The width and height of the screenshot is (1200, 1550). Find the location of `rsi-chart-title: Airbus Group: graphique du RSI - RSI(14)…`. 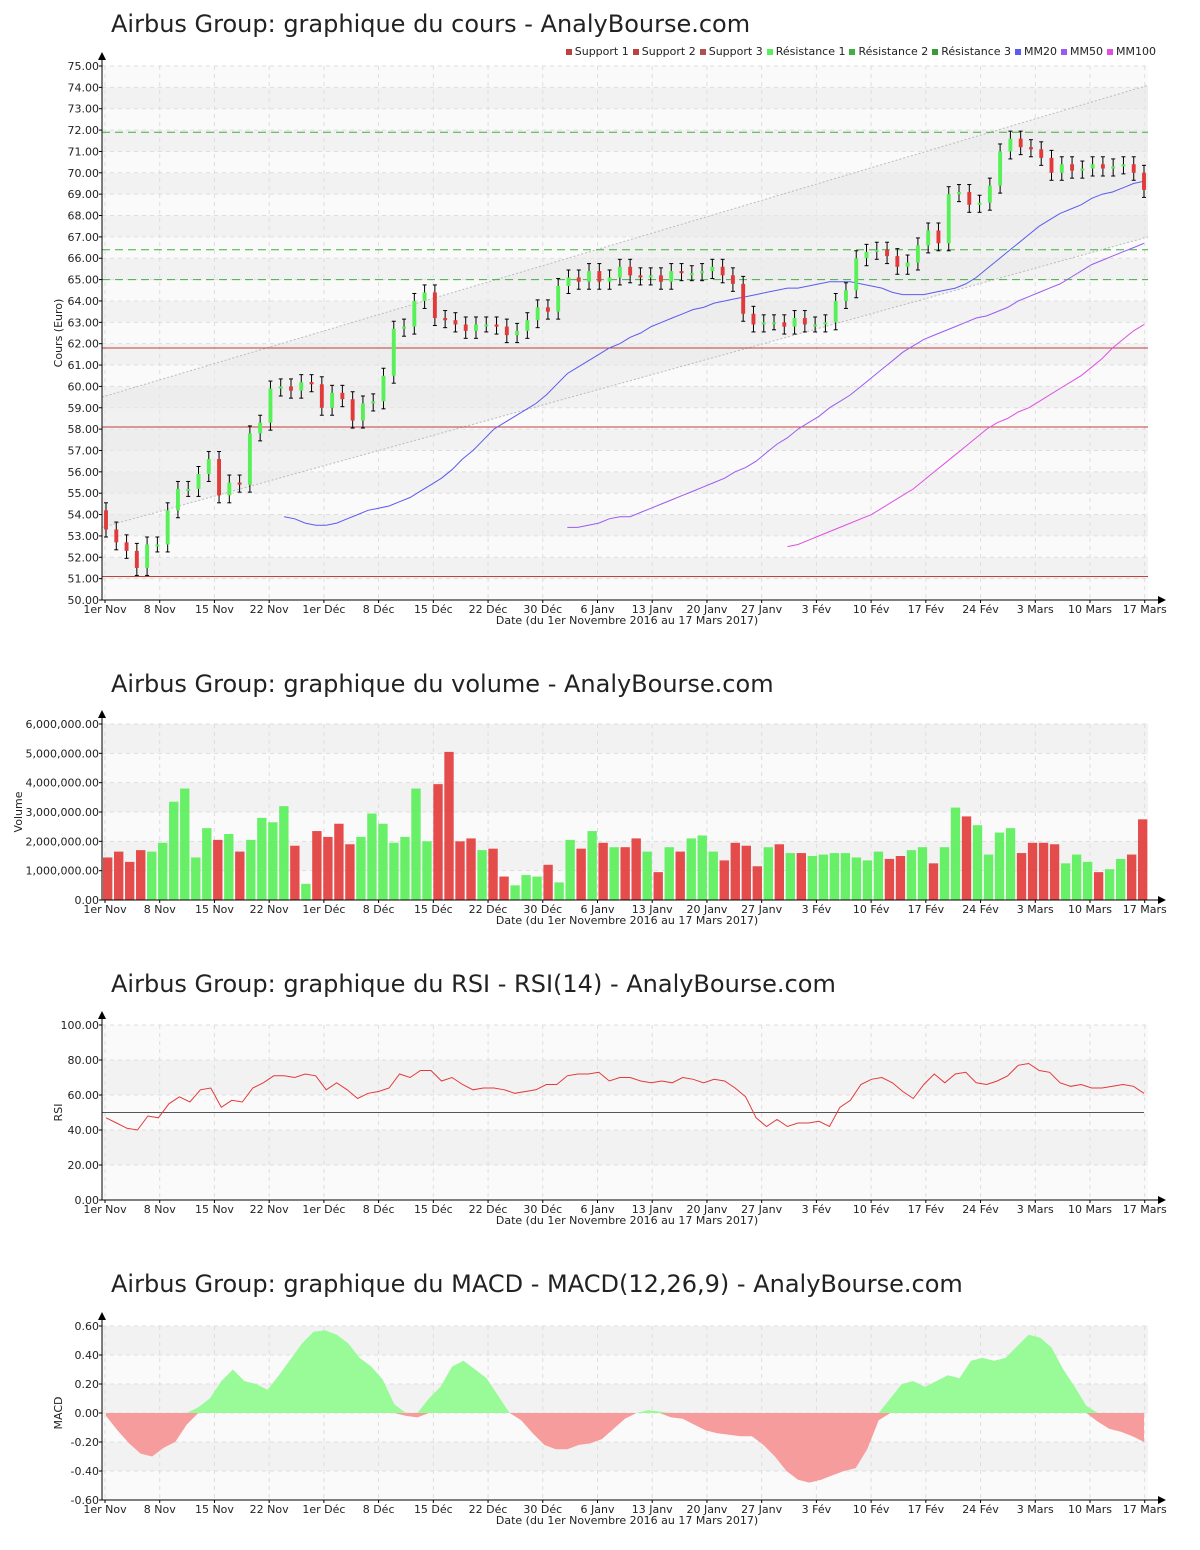

rsi-chart-title: Airbus Group: graphique du RSI - RSI(14)… is located at coordinates (473, 984).